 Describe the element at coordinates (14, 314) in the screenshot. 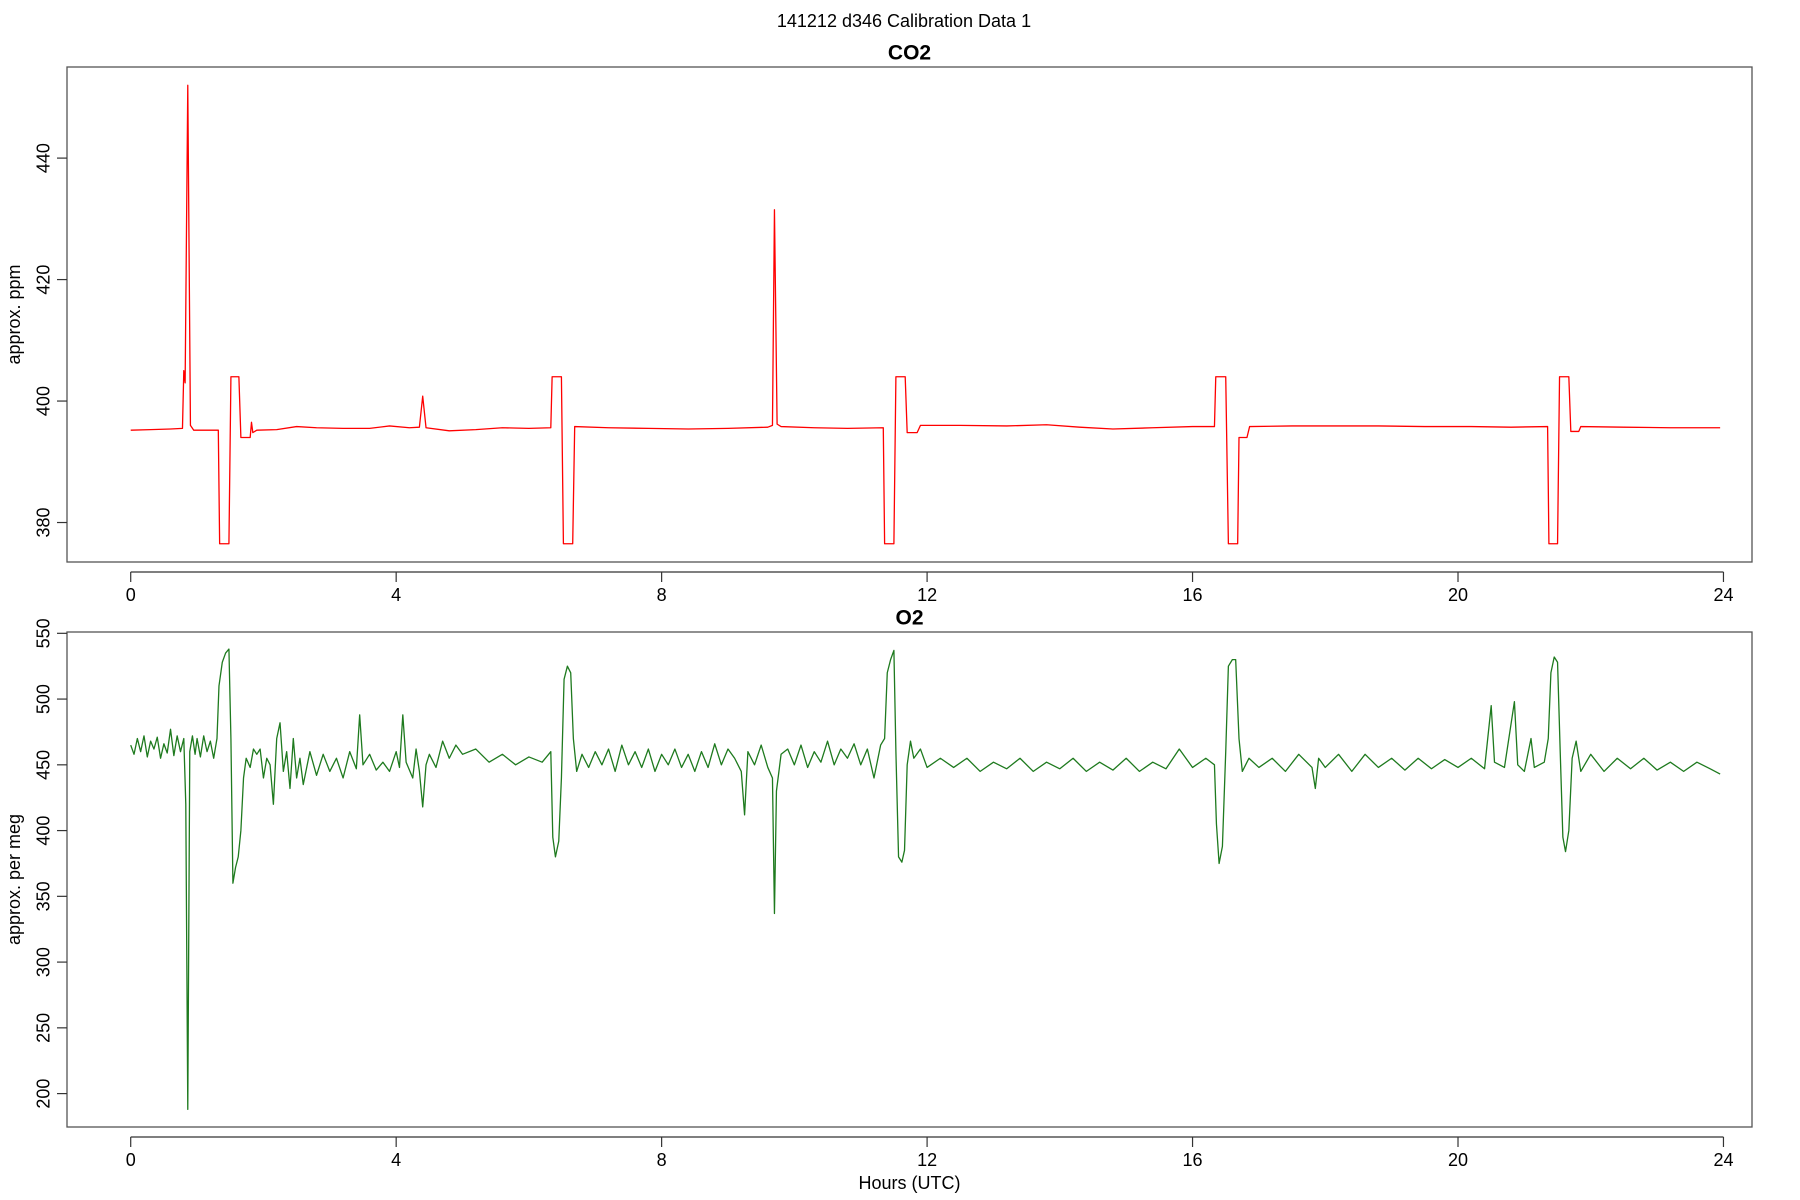

I see `y-axis-label: approx. ppm` at that location.